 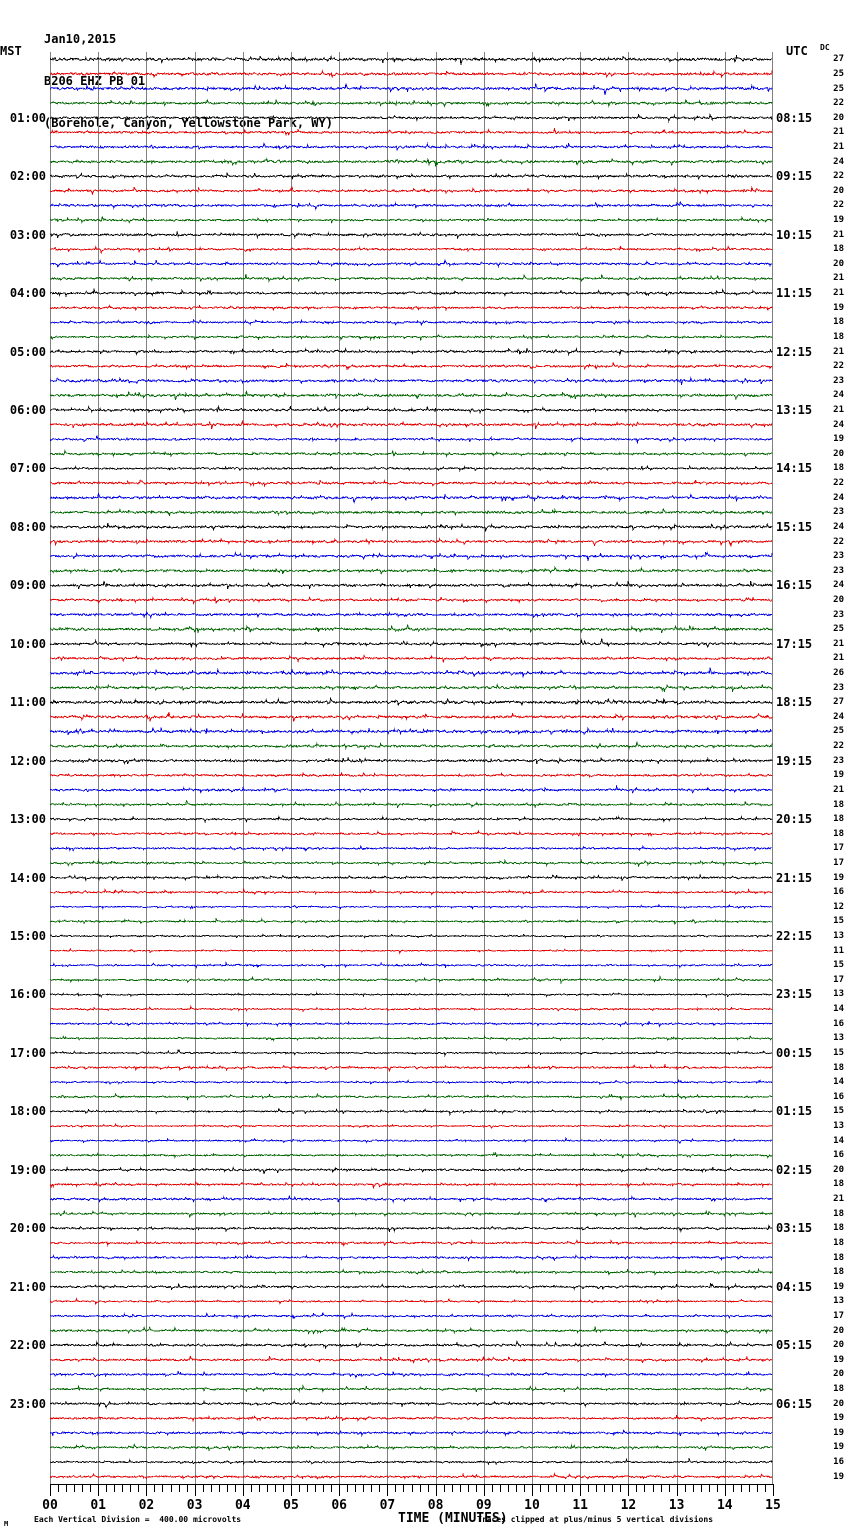 I want to click on x-tick-label: 02, so click(x=146, y=1505).